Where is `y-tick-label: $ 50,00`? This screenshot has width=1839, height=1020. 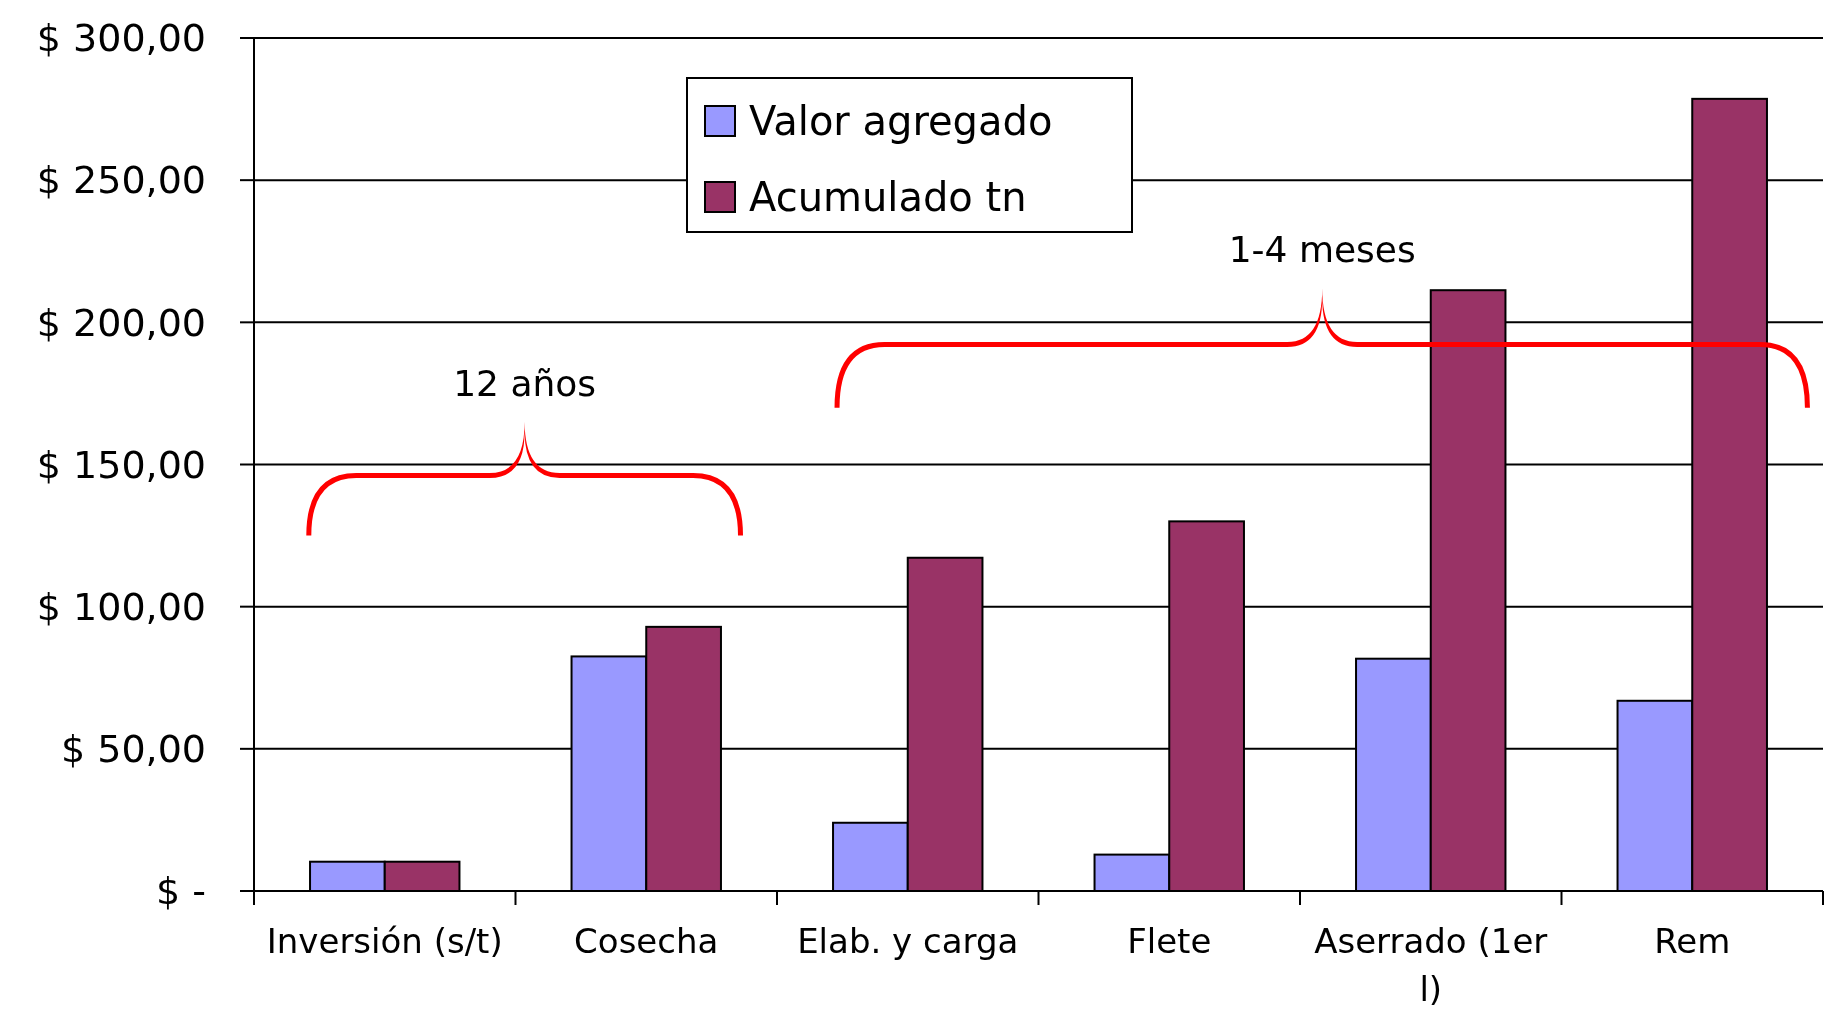 y-tick-label: $ 50,00 is located at coordinates (133, 749).